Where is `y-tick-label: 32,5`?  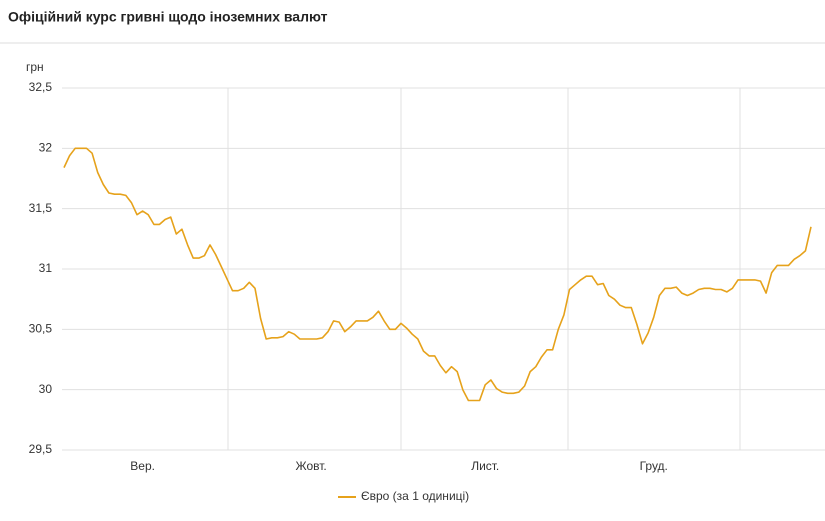
y-tick-label: 32,5 is located at coordinates (41, 87).